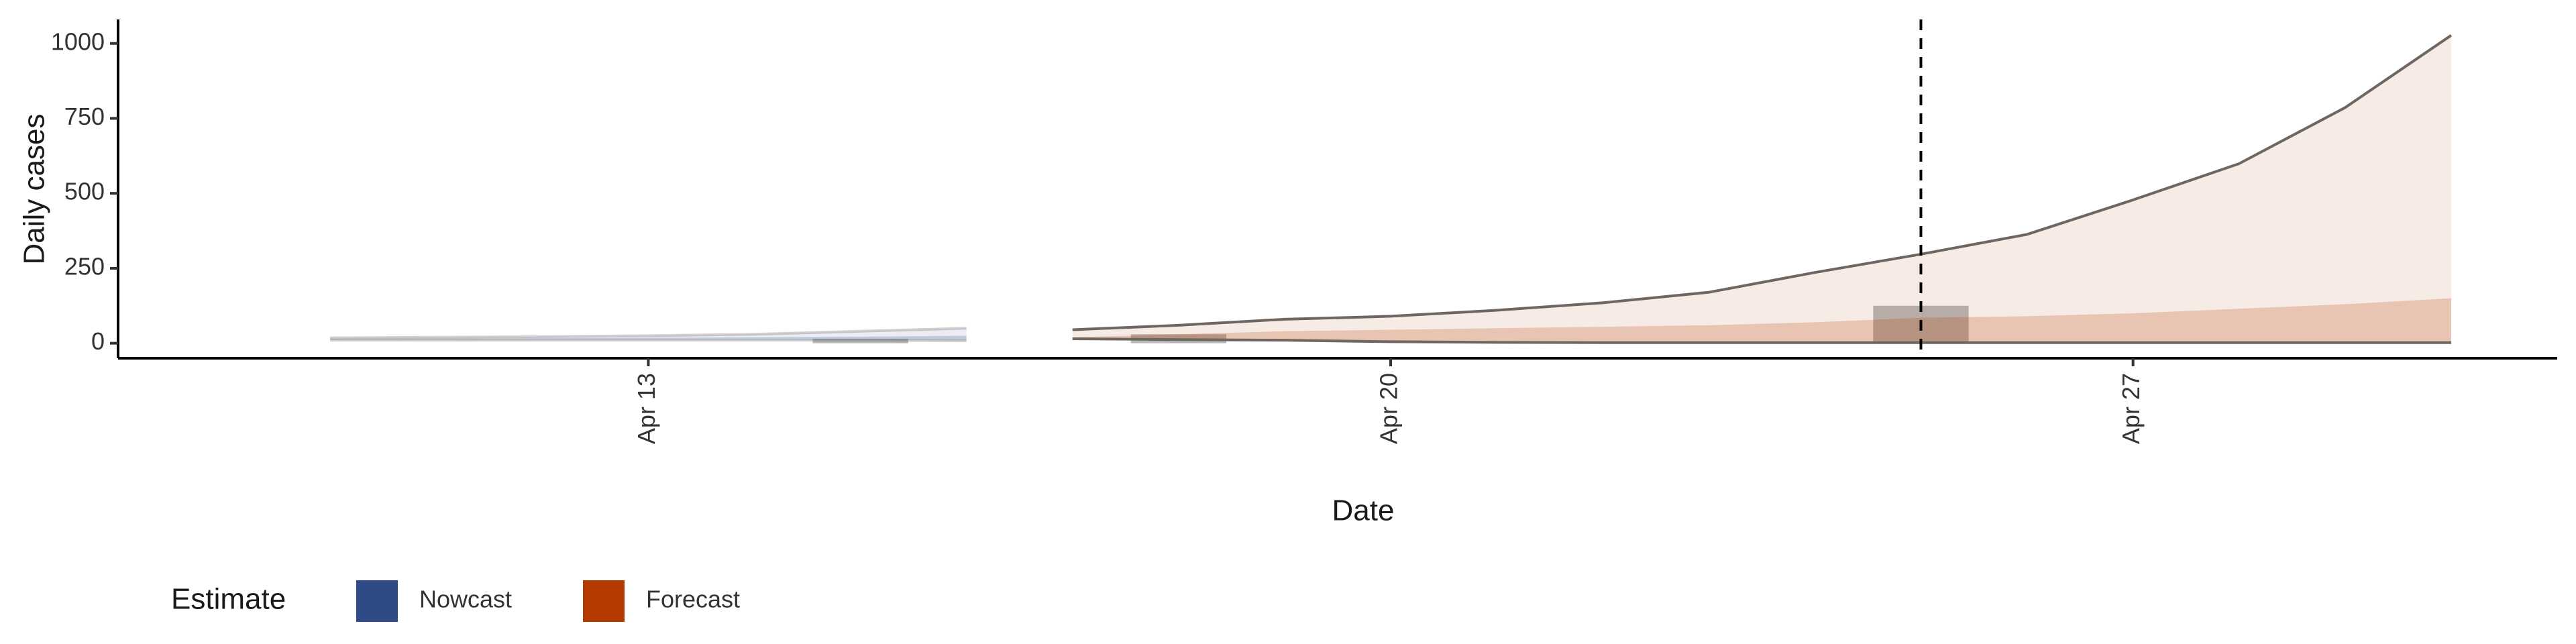 The image size is (2576, 644). I want to click on y-tick-label: 0, so click(98, 341).